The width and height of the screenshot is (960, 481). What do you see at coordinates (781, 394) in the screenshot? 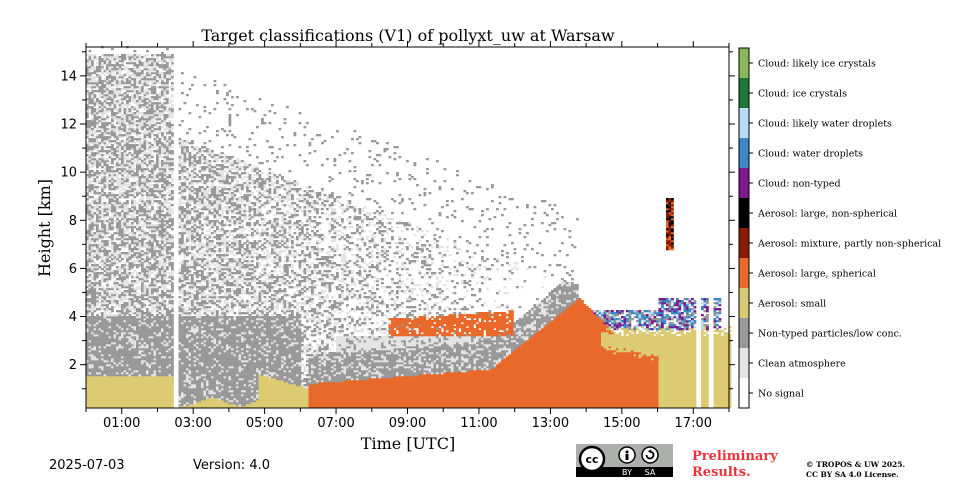
I see `colorbar-label: No signal` at bounding box center [781, 394].